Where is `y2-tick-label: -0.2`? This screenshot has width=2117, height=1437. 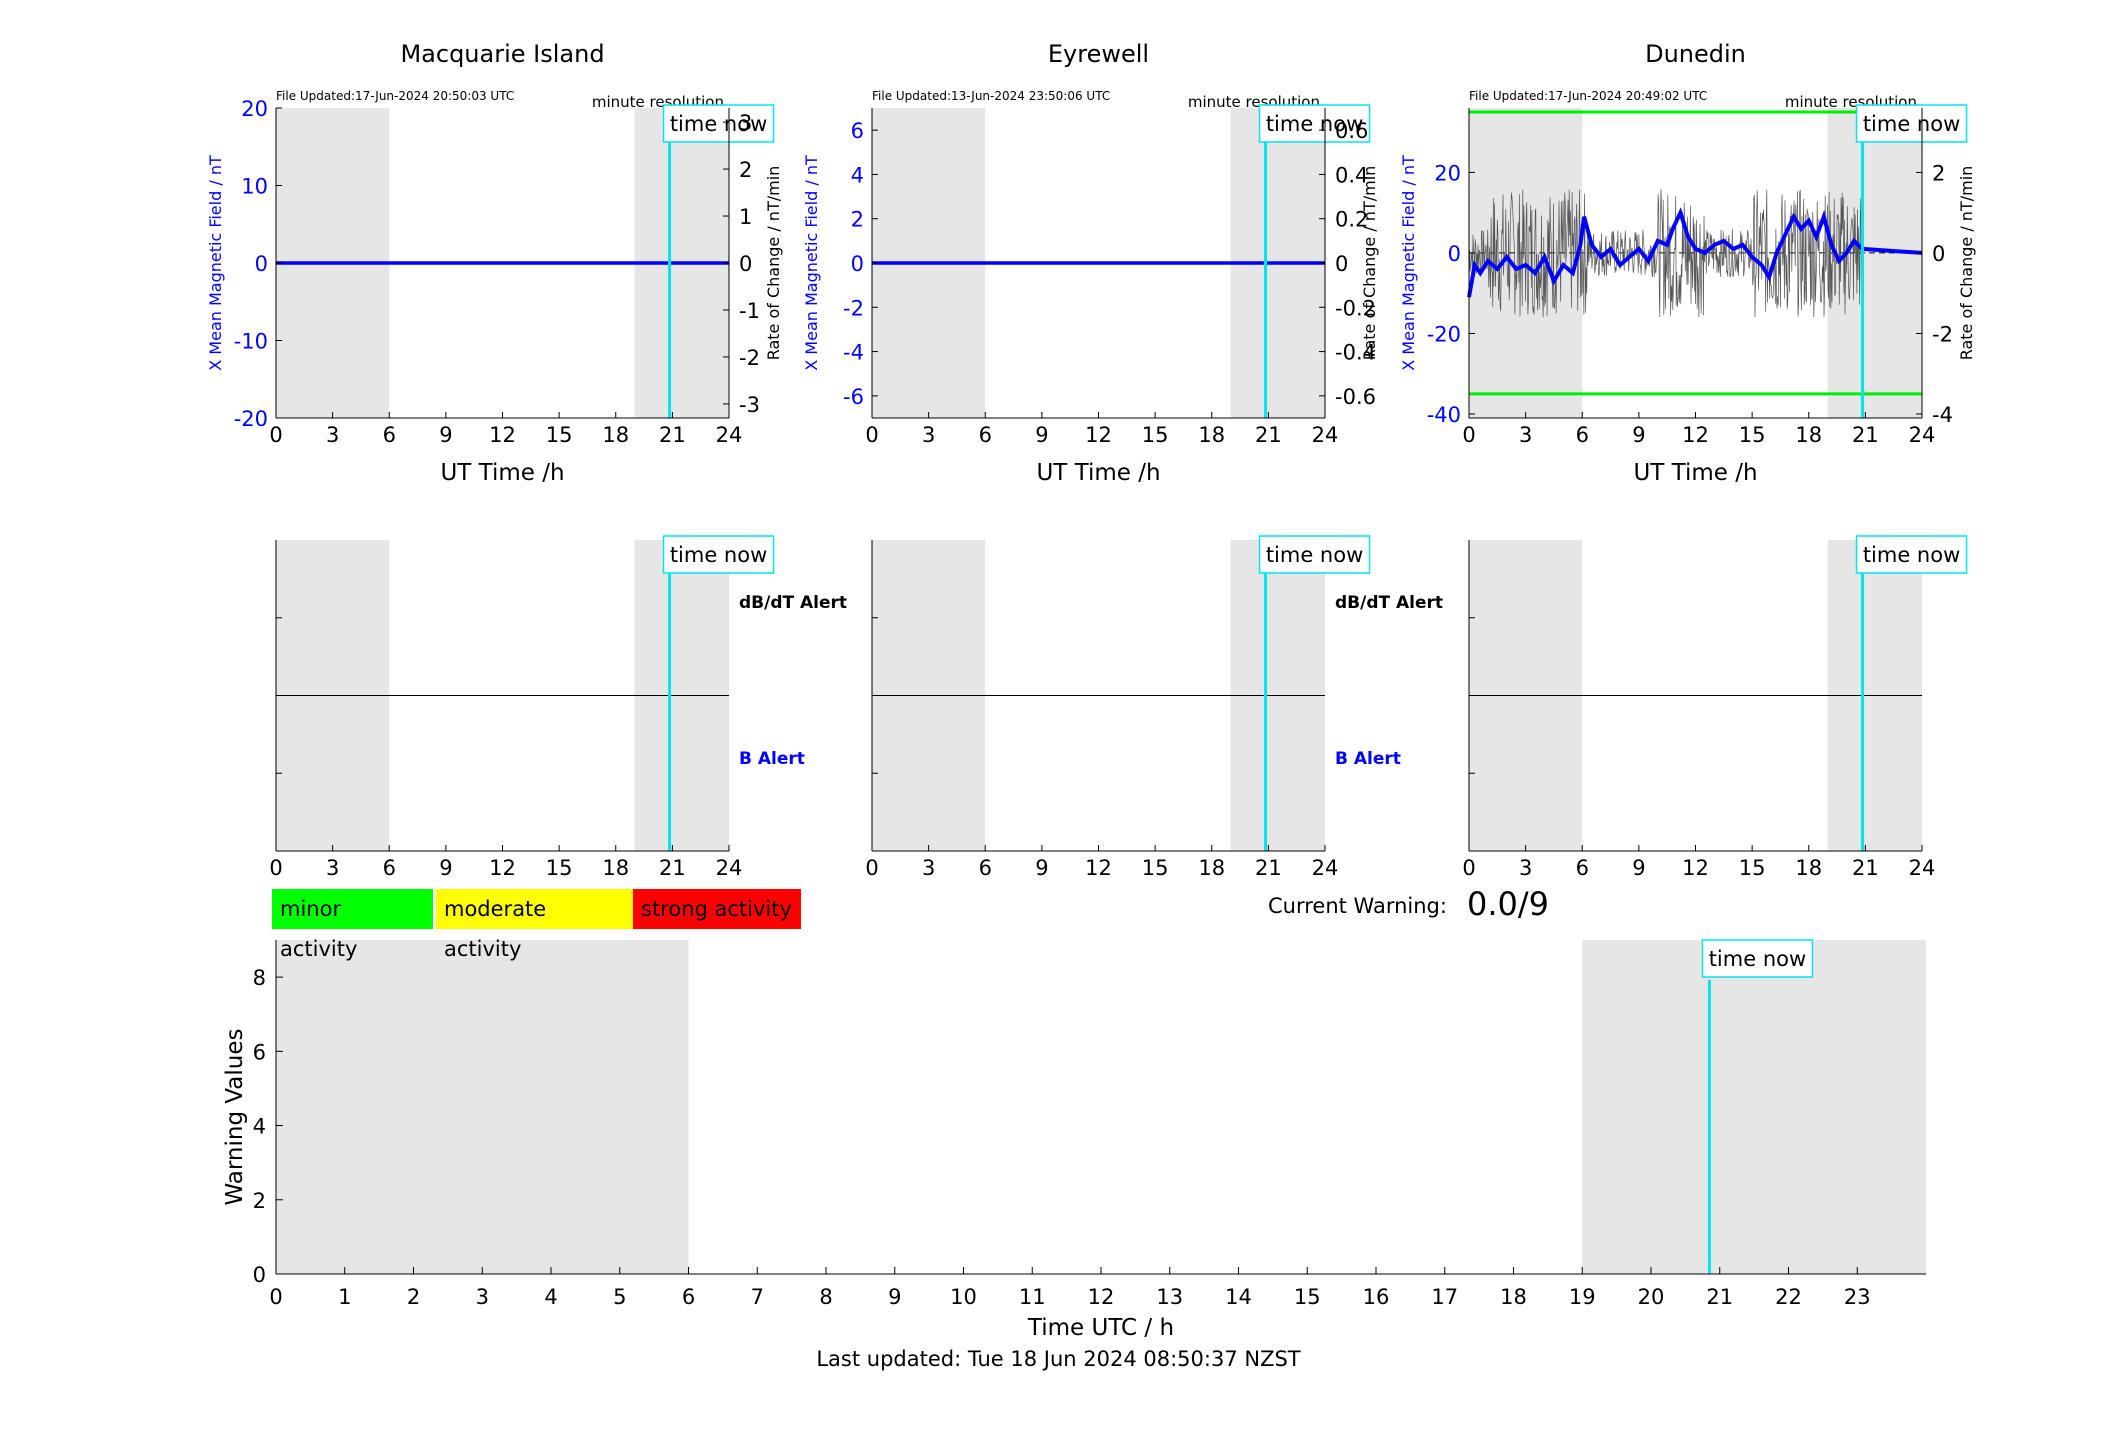
y2-tick-label: -0.2 is located at coordinates (1355, 308).